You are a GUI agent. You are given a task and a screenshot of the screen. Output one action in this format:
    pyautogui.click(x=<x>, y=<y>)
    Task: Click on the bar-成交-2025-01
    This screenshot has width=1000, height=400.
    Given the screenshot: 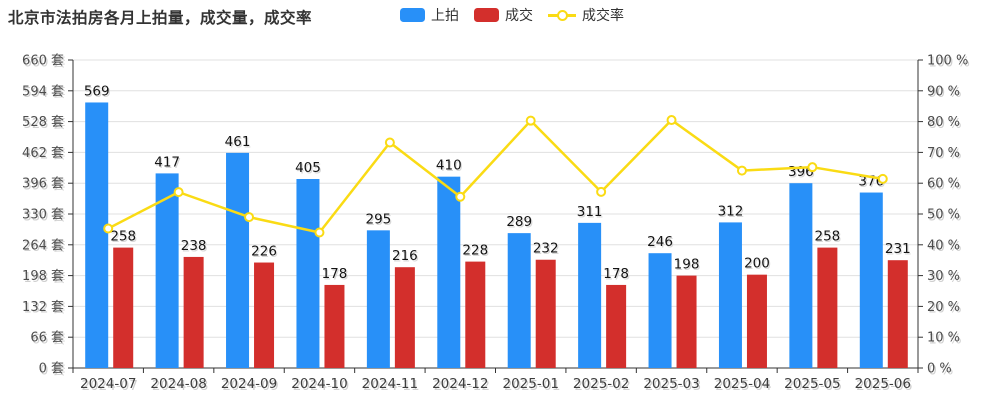 What is the action you would take?
    pyautogui.click(x=545, y=313)
    